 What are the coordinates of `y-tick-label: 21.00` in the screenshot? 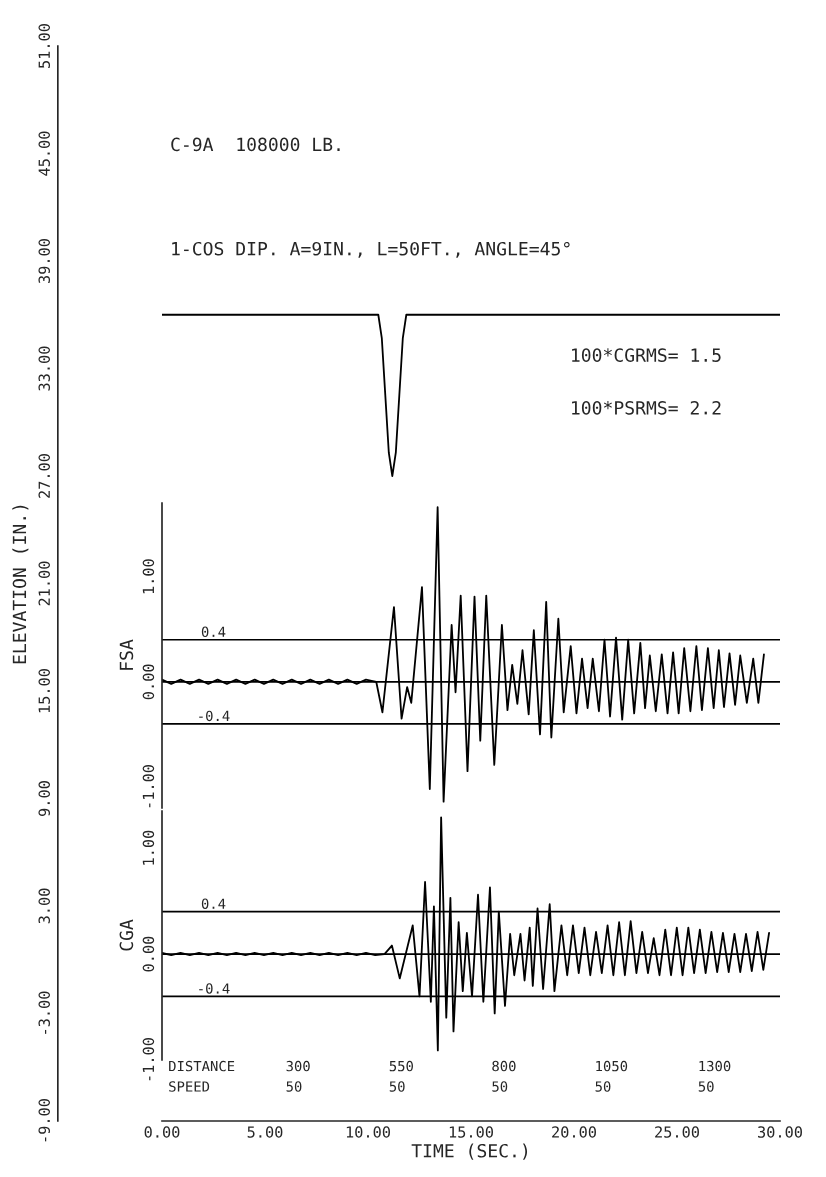 It's located at (44, 583).